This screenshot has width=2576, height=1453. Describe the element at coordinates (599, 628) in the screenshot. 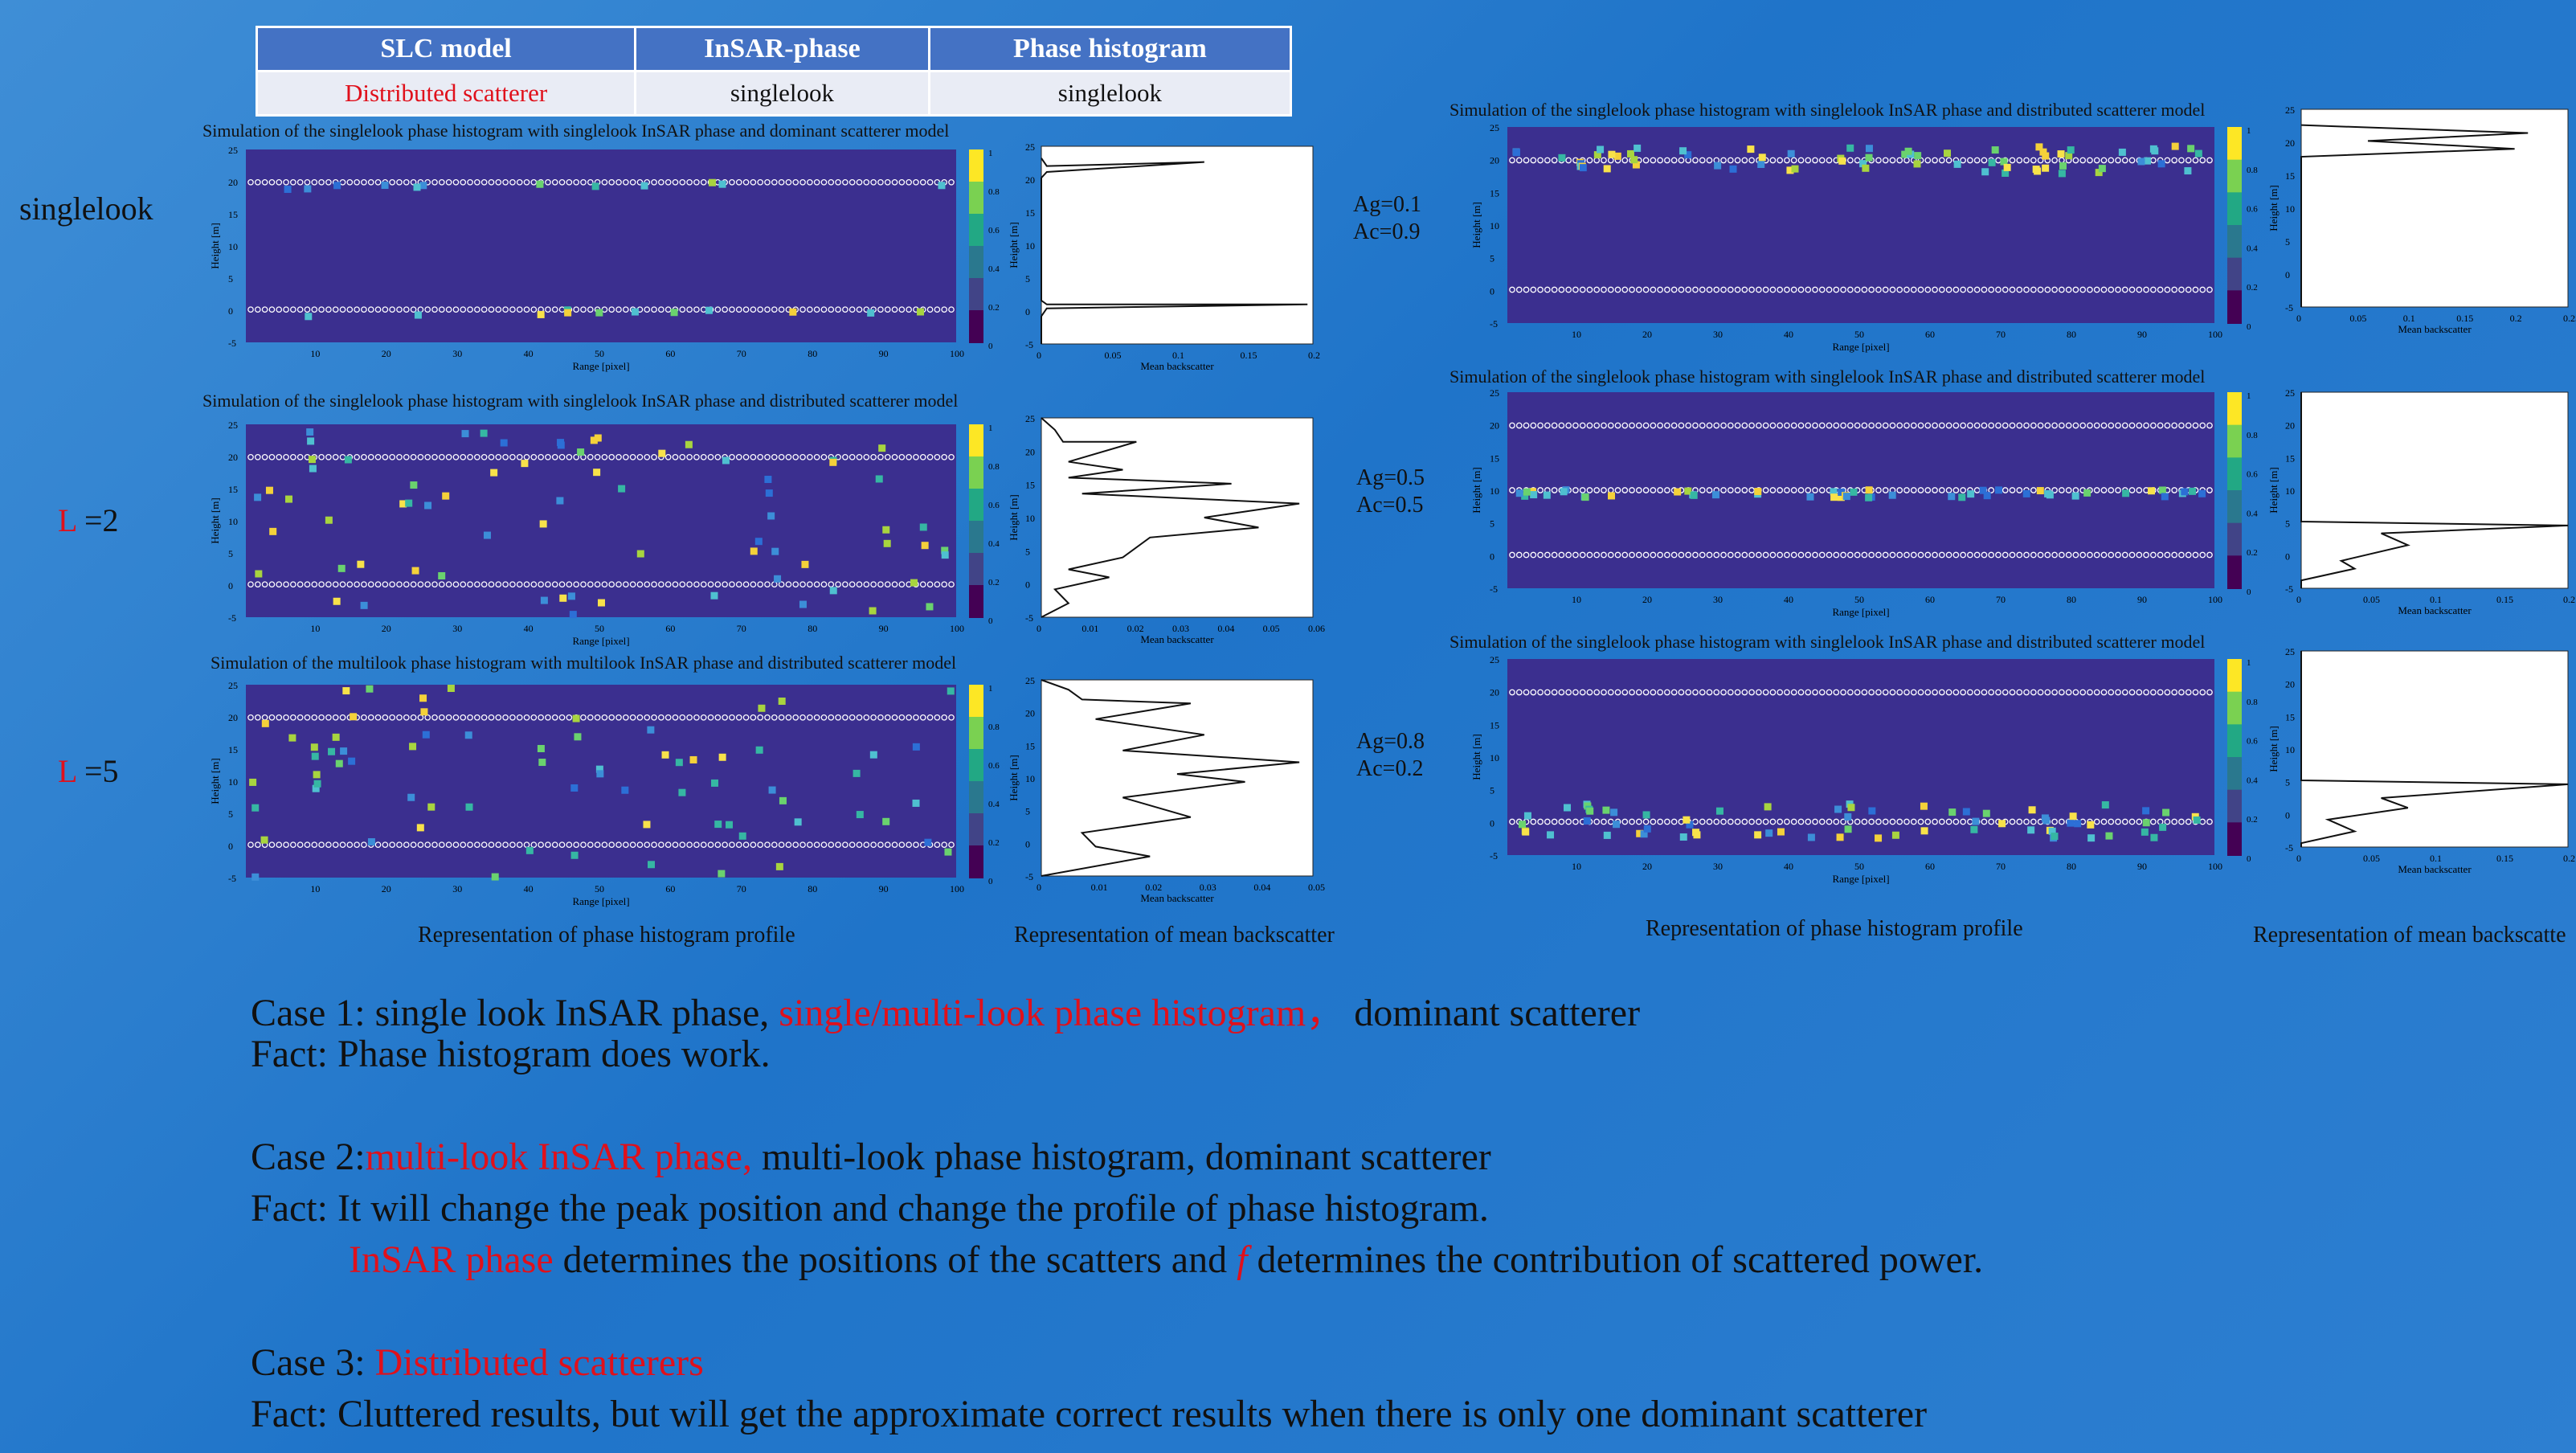

I see `x-tick-label: 50` at that location.